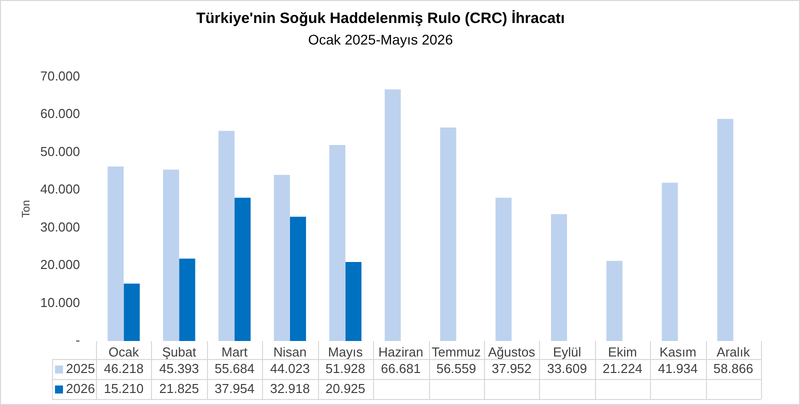 This screenshot has width=800, height=405. What do you see at coordinates (60, 226) in the screenshot?
I see `y-tick-label: 30.000` at bounding box center [60, 226].